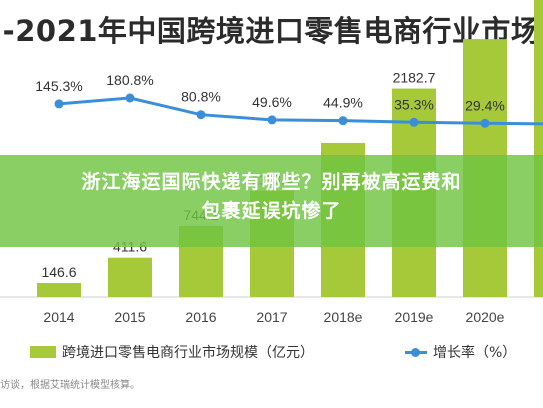  Describe the element at coordinates (270, 31) in the screenshot. I see `chart-title: 3-2021年中国跨境进口零售电商行业市场` at that location.